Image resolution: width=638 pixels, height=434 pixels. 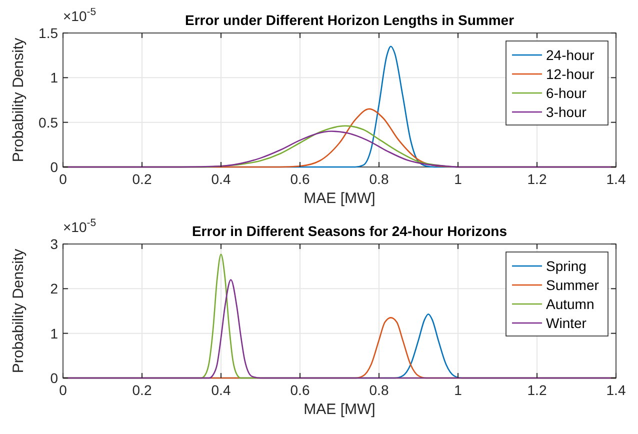 I want to click on y-tick-label: 3, so click(x=54, y=244).